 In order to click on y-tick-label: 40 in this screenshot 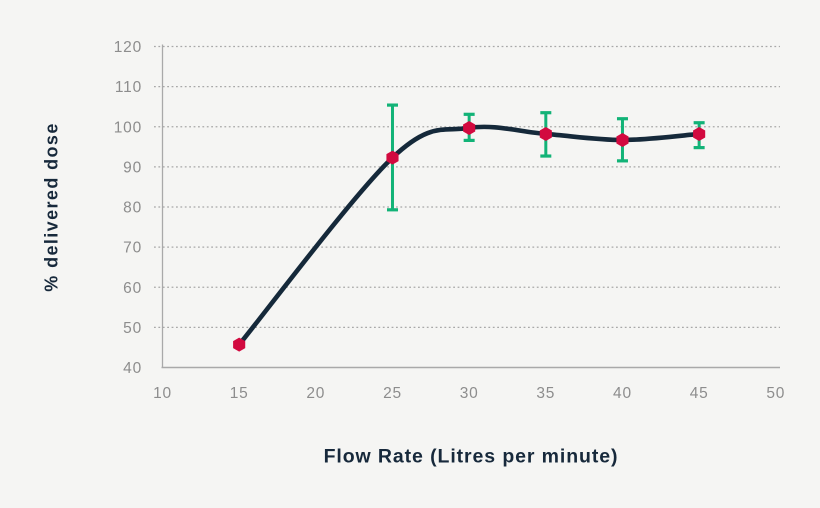, I will do `click(132, 368)`.